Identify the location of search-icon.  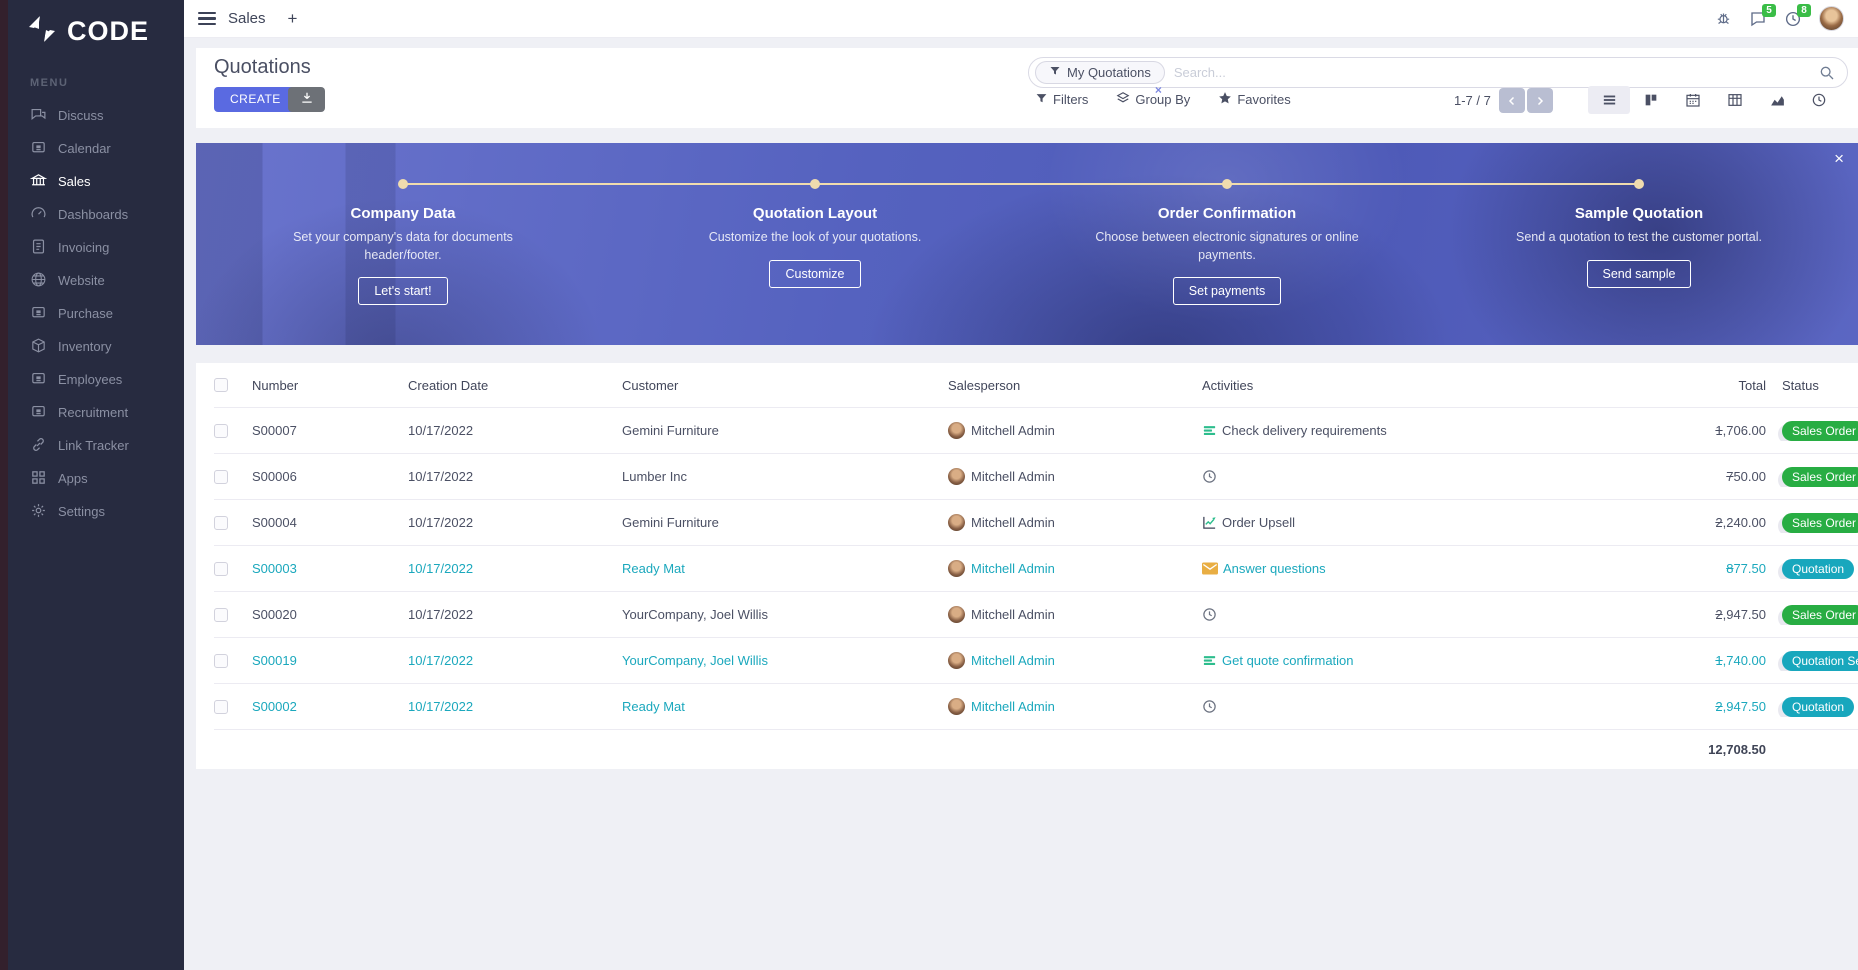
(1827, 73).